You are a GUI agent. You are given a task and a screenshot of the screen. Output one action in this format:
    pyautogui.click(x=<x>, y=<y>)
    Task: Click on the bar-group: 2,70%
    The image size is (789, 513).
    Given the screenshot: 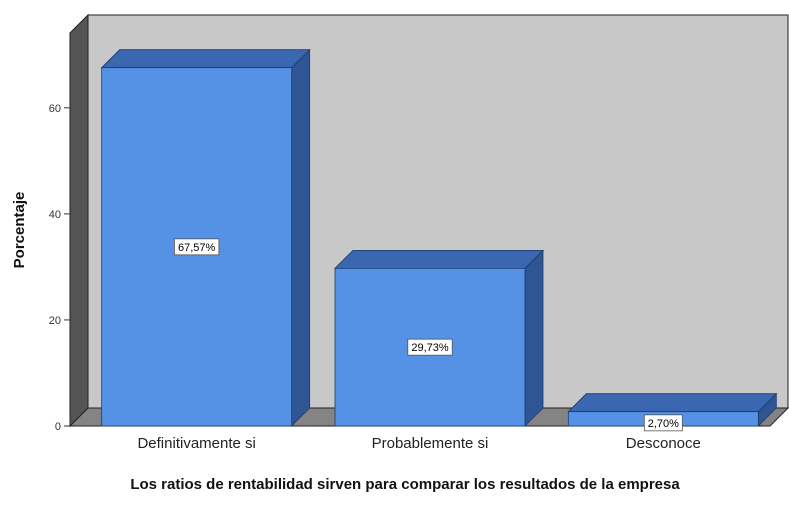 What is the action you would take?
    pyautogui.click(x=672, y=412)
    